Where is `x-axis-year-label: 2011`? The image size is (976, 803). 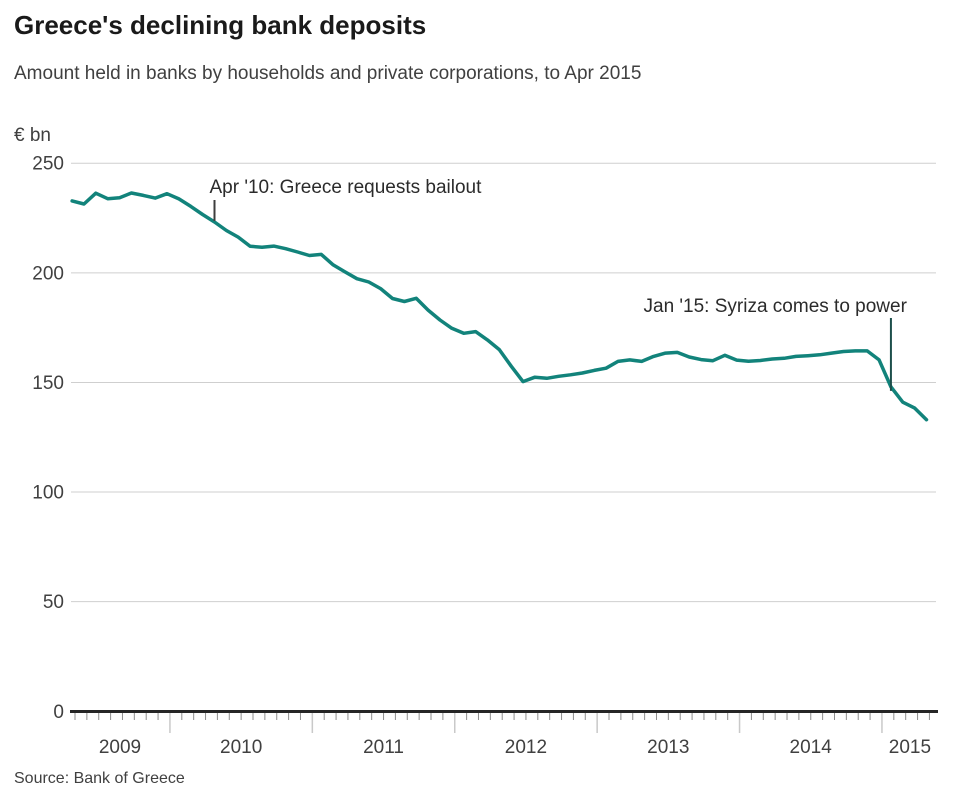 x-axis-year-label: 2011 is located at coordinates (383, 747).